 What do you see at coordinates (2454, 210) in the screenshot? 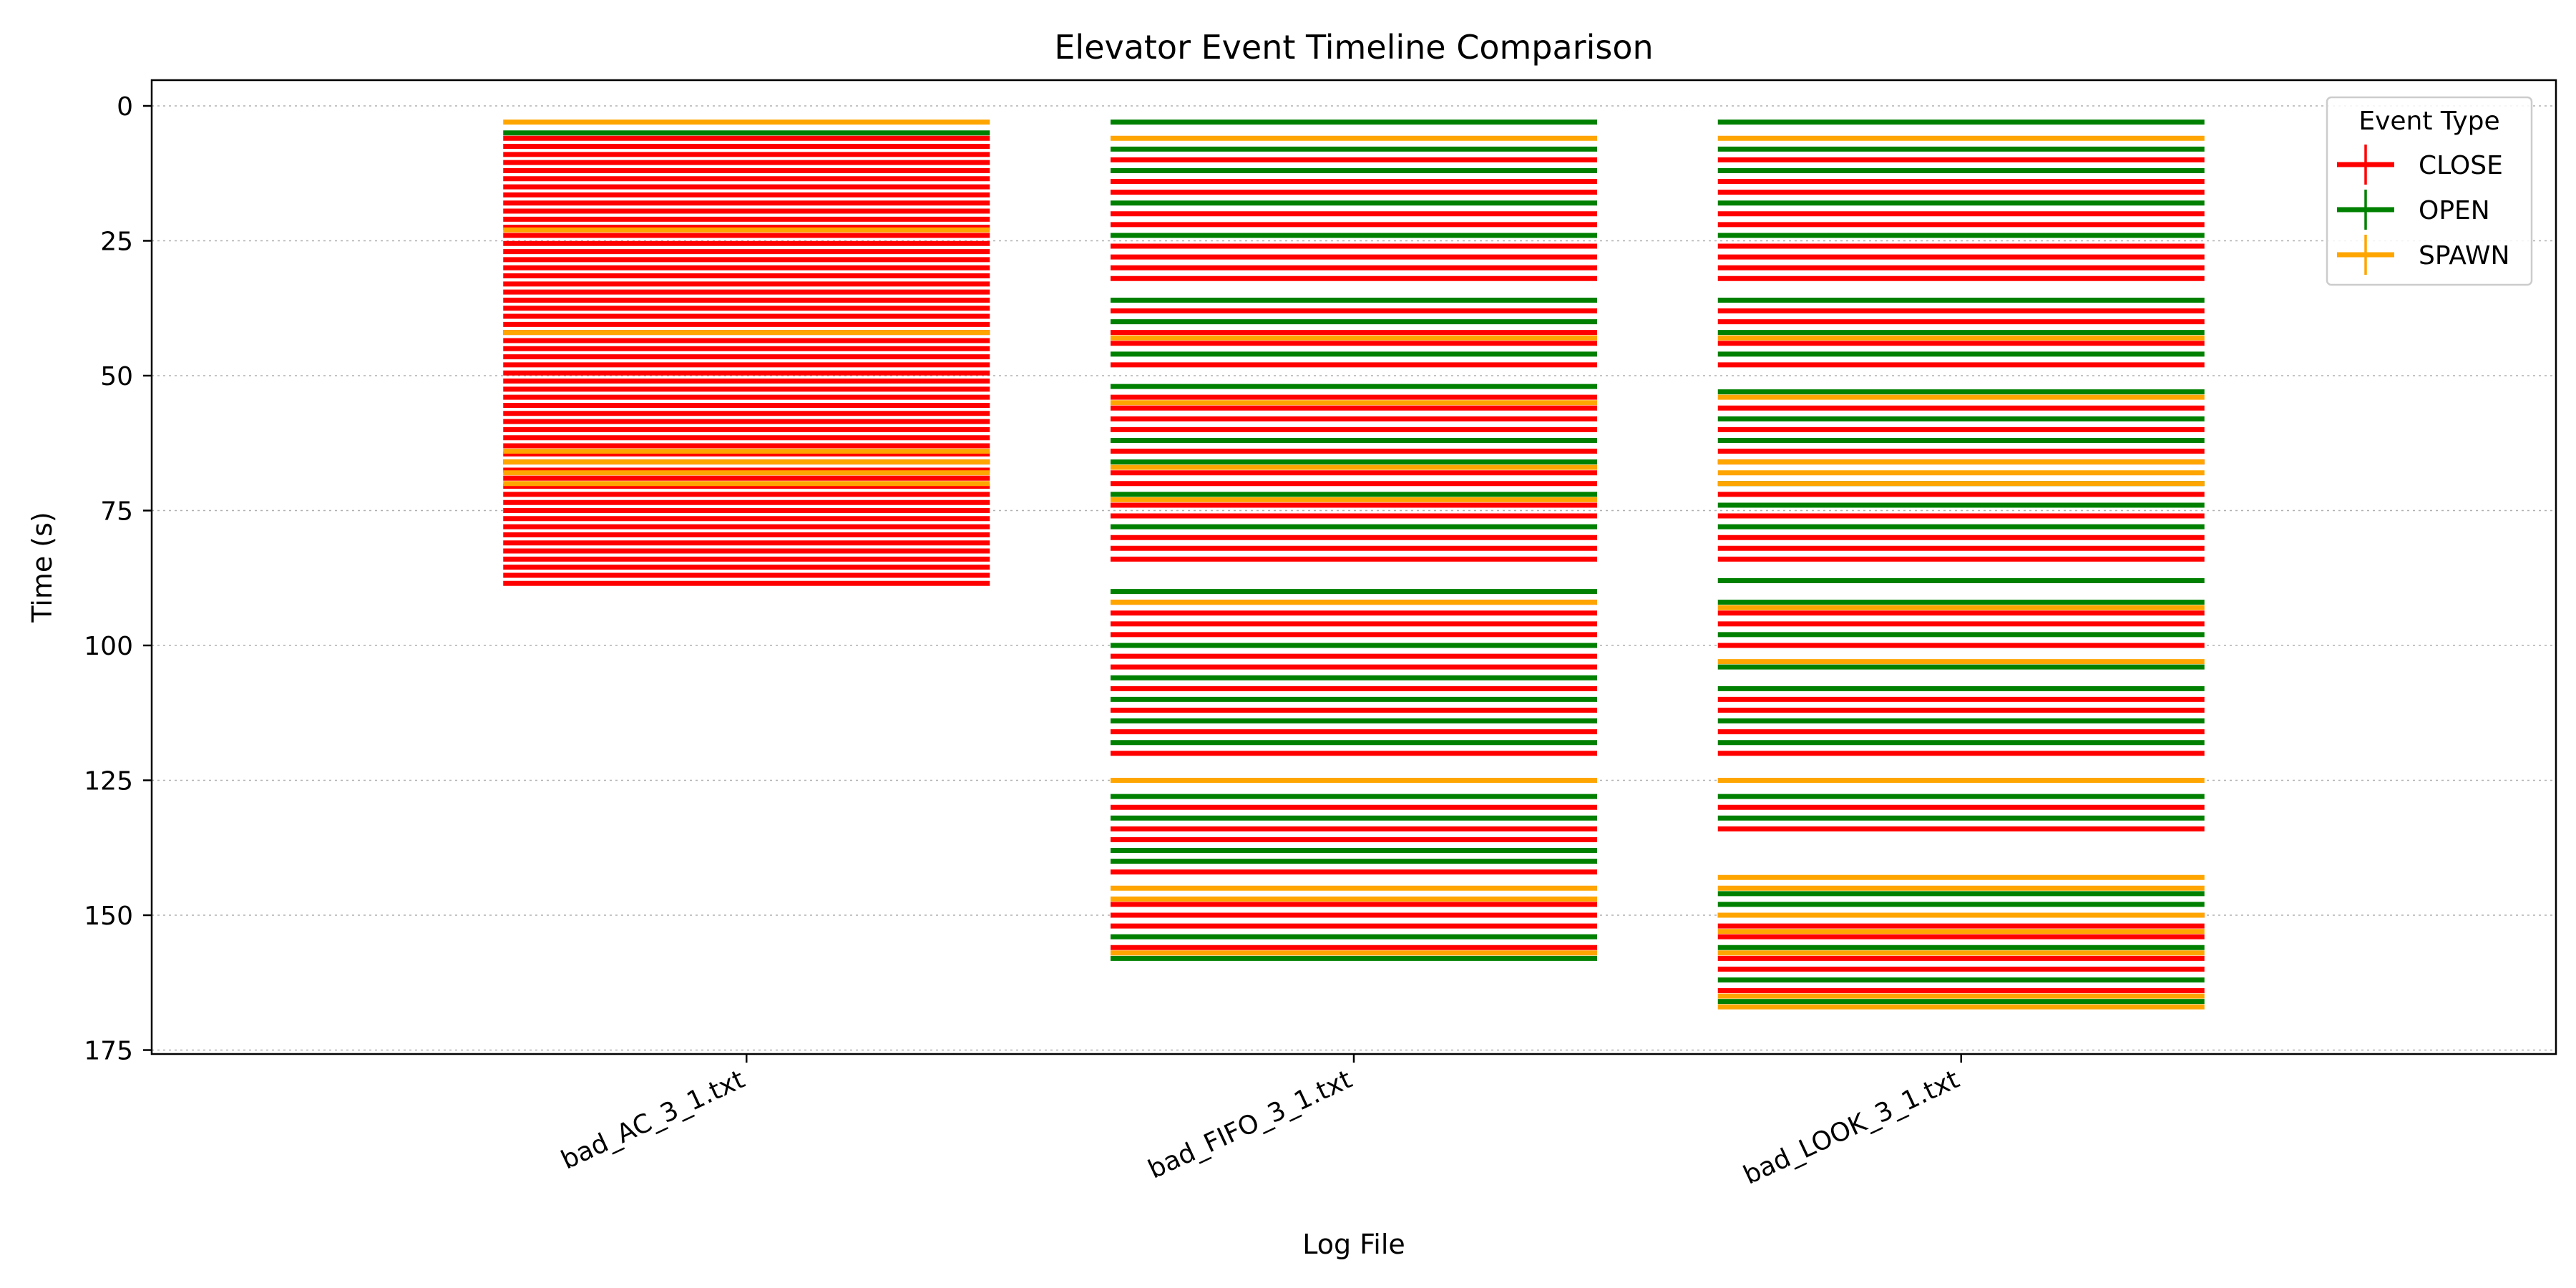
I see `legend-label-open: OPEN` at bounding box center [2454, 210].